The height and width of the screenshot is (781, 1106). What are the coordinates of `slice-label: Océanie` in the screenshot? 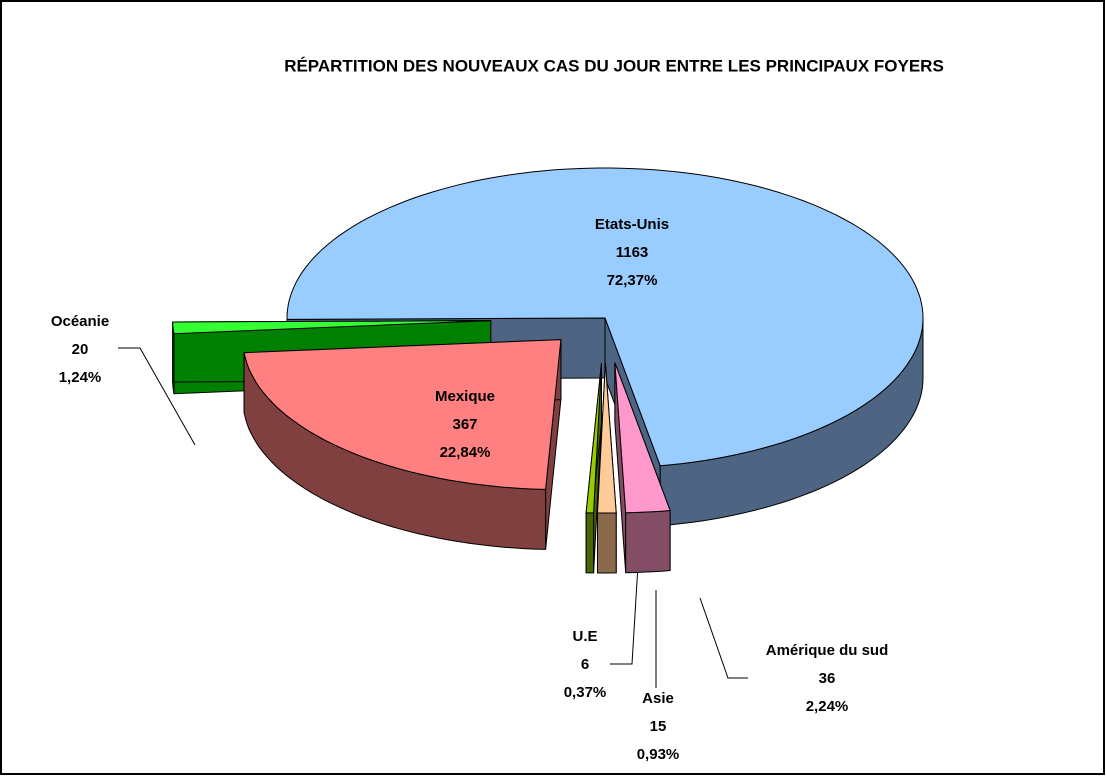 It's located at (80, 321).